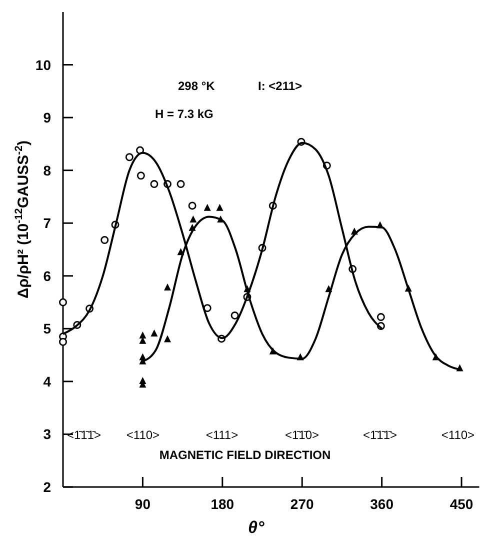 This screenshot has width=484, height=536. What do you see at coordinates (47, 276) in the screenshot?
I see `y-tick-label: 6` at bounding box center [47, 276].